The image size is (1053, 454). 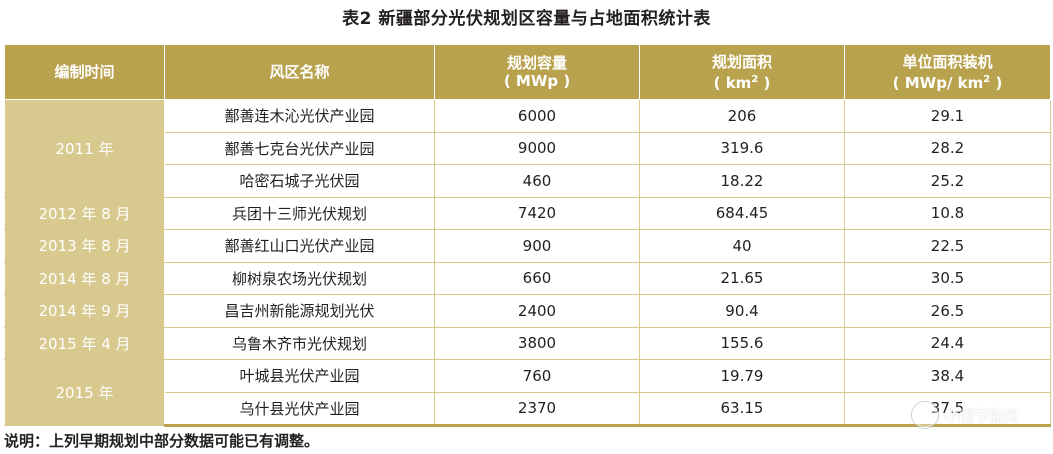 What do you see at coordinates (299, 376) in the screenshot?
I see `name-cell: 叶城县光伏产业园` at bounding box center [299, 376].